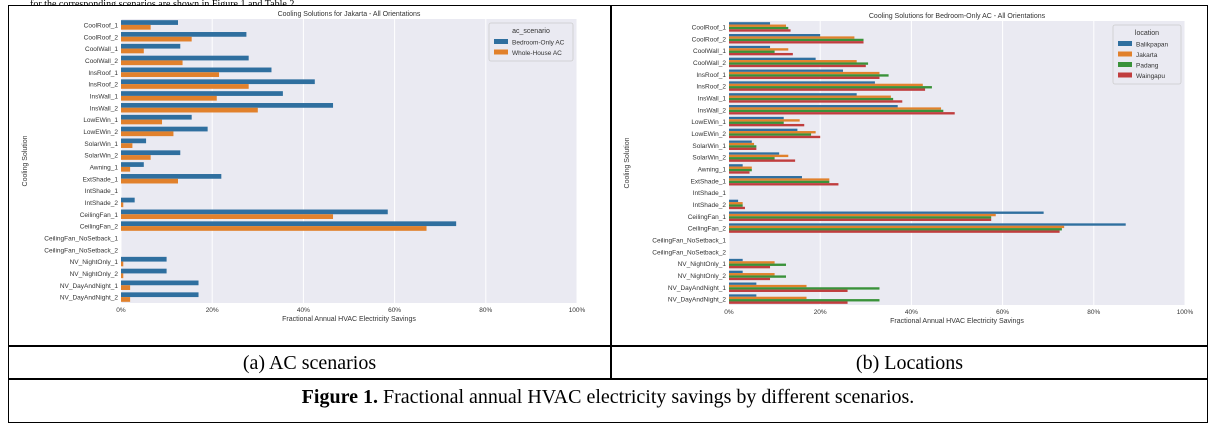 The height and width of the screenshot is (425, 1215). I want to click on legend-swatch-balikpapan, so click(1125, 43).